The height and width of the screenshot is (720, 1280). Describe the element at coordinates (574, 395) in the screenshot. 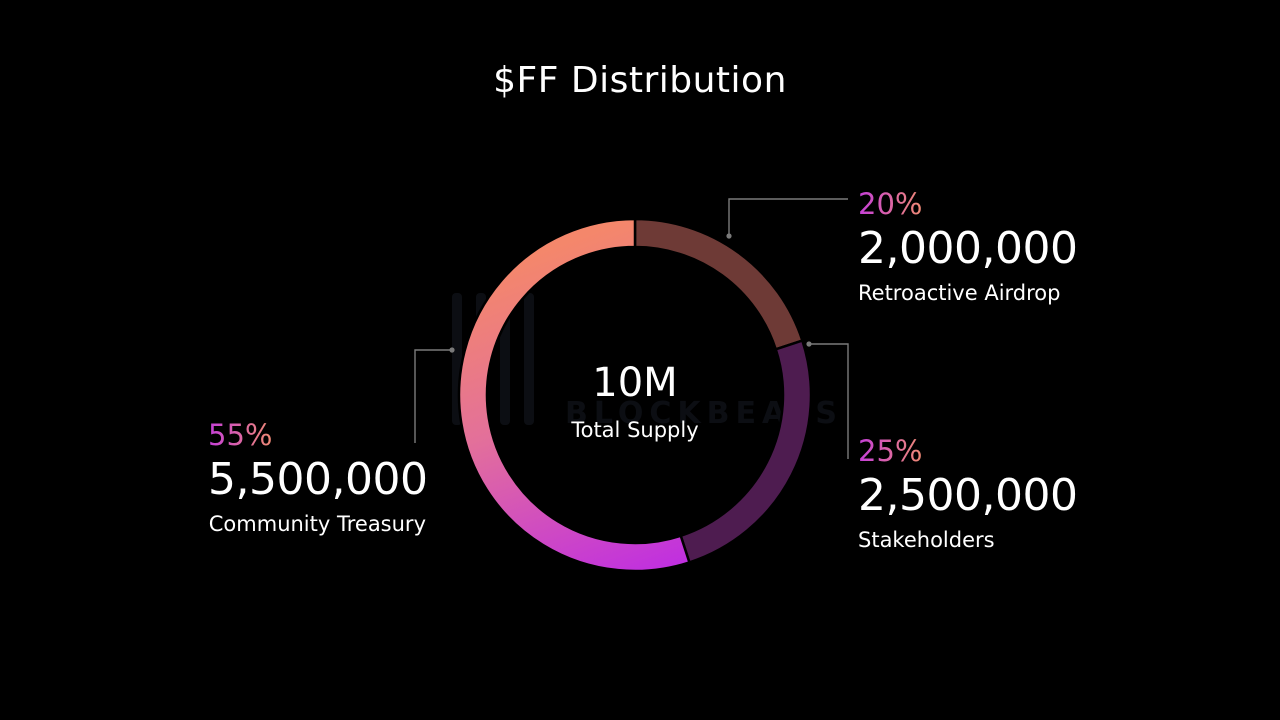

I see `slice-community-treasury` at that location.